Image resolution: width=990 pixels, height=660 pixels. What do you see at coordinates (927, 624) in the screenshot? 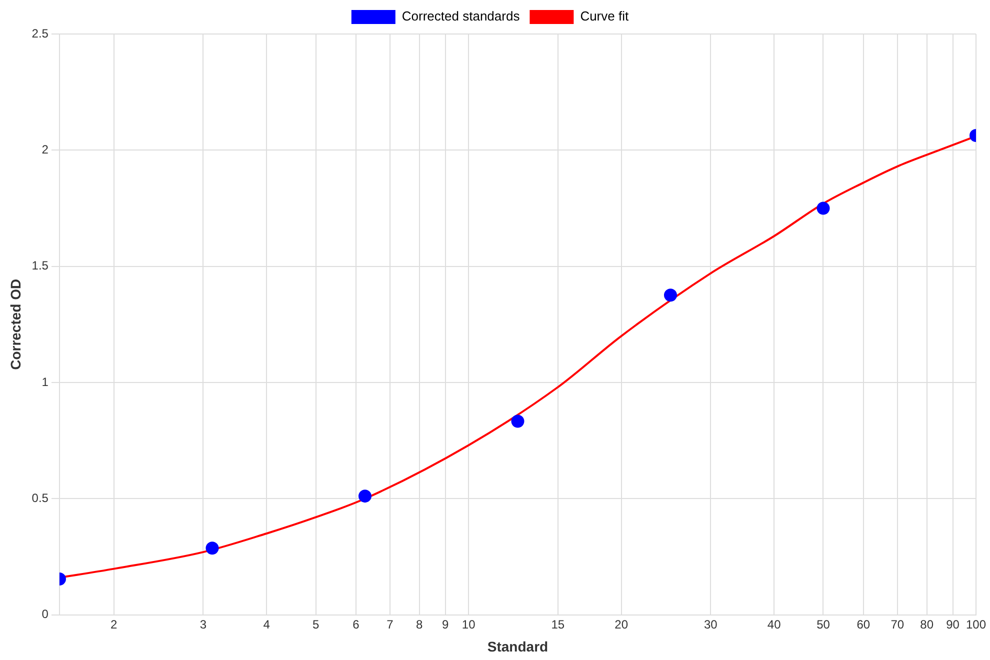
I see `x-tick-label: 80` at bounding box center [927, 624].